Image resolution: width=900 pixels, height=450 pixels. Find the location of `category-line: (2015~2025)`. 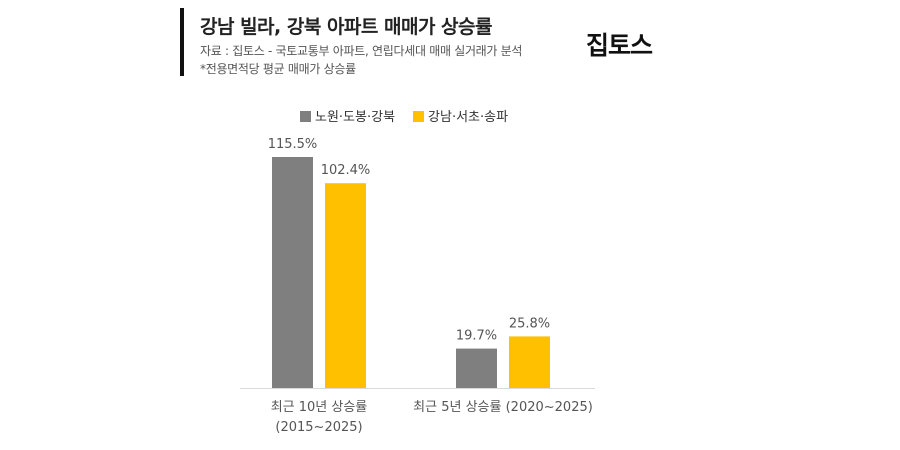

category-line: (2015~2025) is located at coordinates (319, 427).